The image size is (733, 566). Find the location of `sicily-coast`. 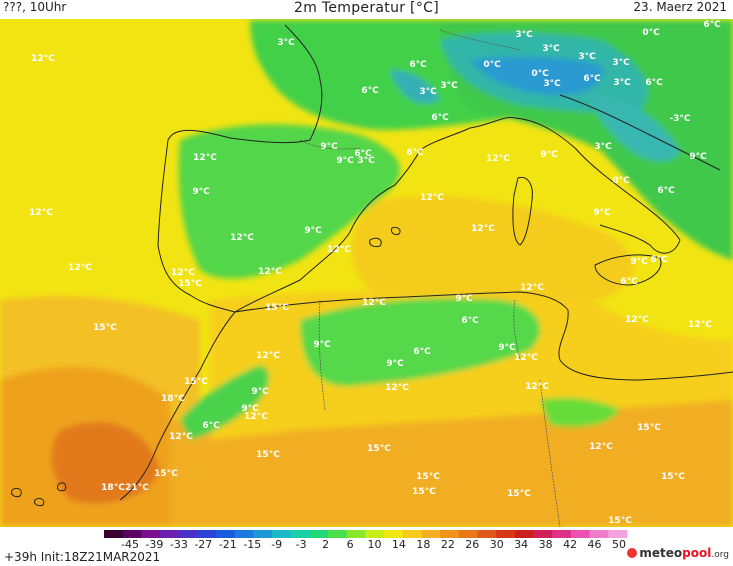

sicily-coast is located at coordinates (628, 270).